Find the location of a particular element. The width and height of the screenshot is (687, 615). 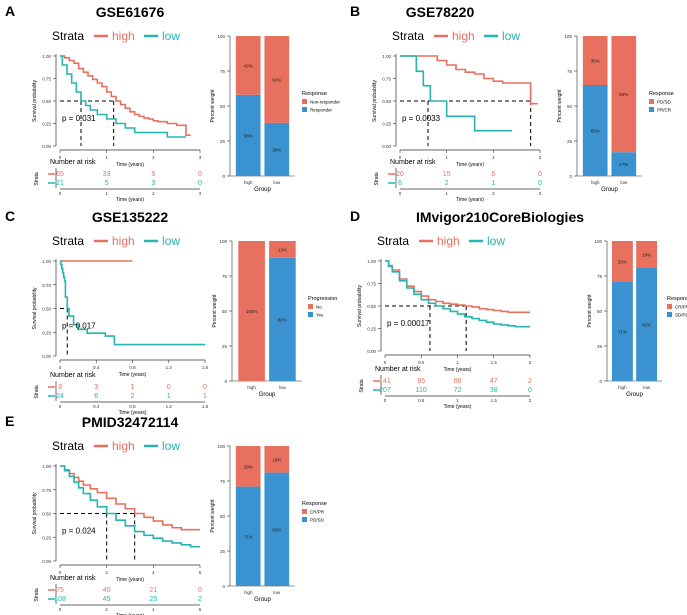

risk-x-tick-label: 4 is located at coordinates (153, 609).